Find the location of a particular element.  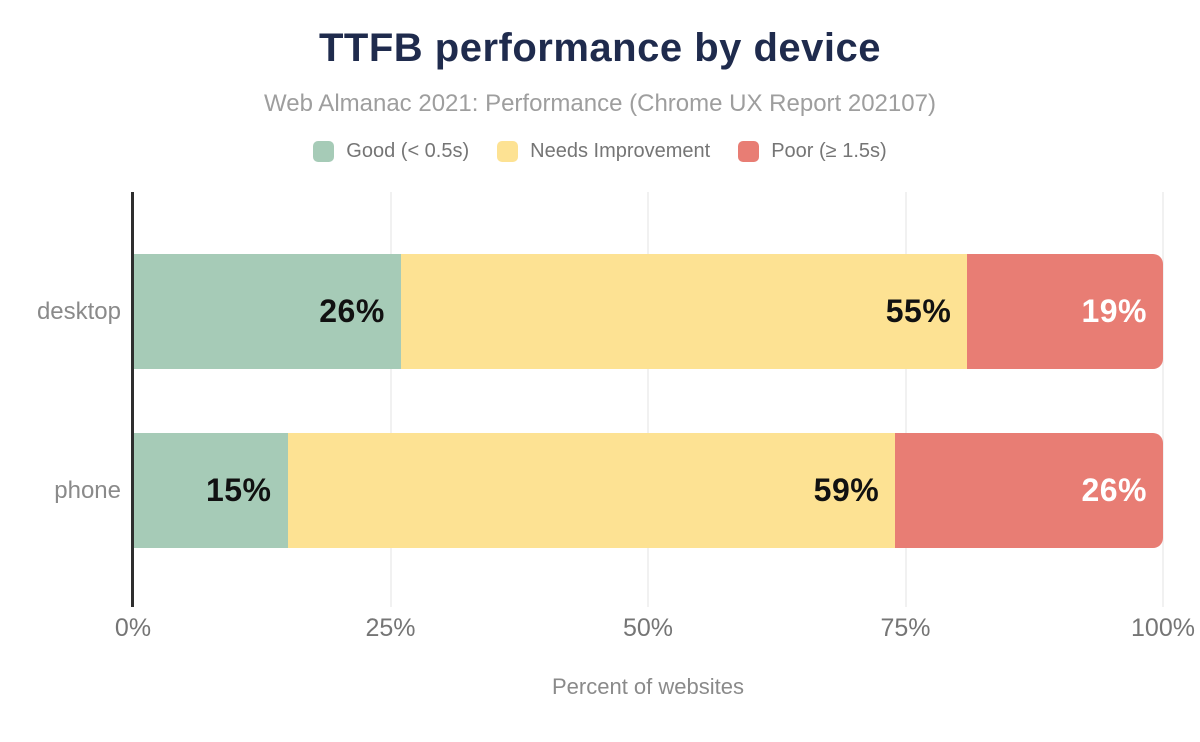

bar-row-desktop: 26% 55% 19% is located at coordinates (648, 311).